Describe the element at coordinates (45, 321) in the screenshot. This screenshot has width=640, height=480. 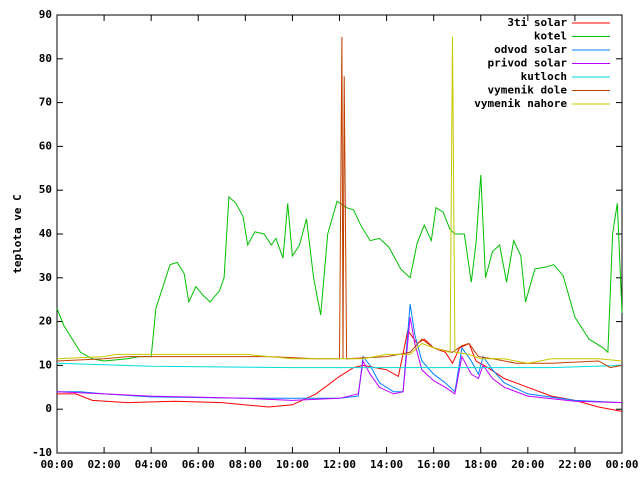
I see `y-tick-label: 20` at that location.